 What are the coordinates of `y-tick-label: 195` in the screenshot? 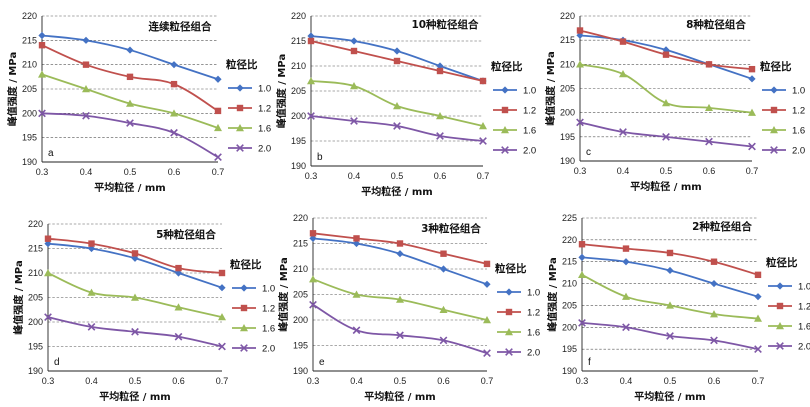 It's located at (300, 346).